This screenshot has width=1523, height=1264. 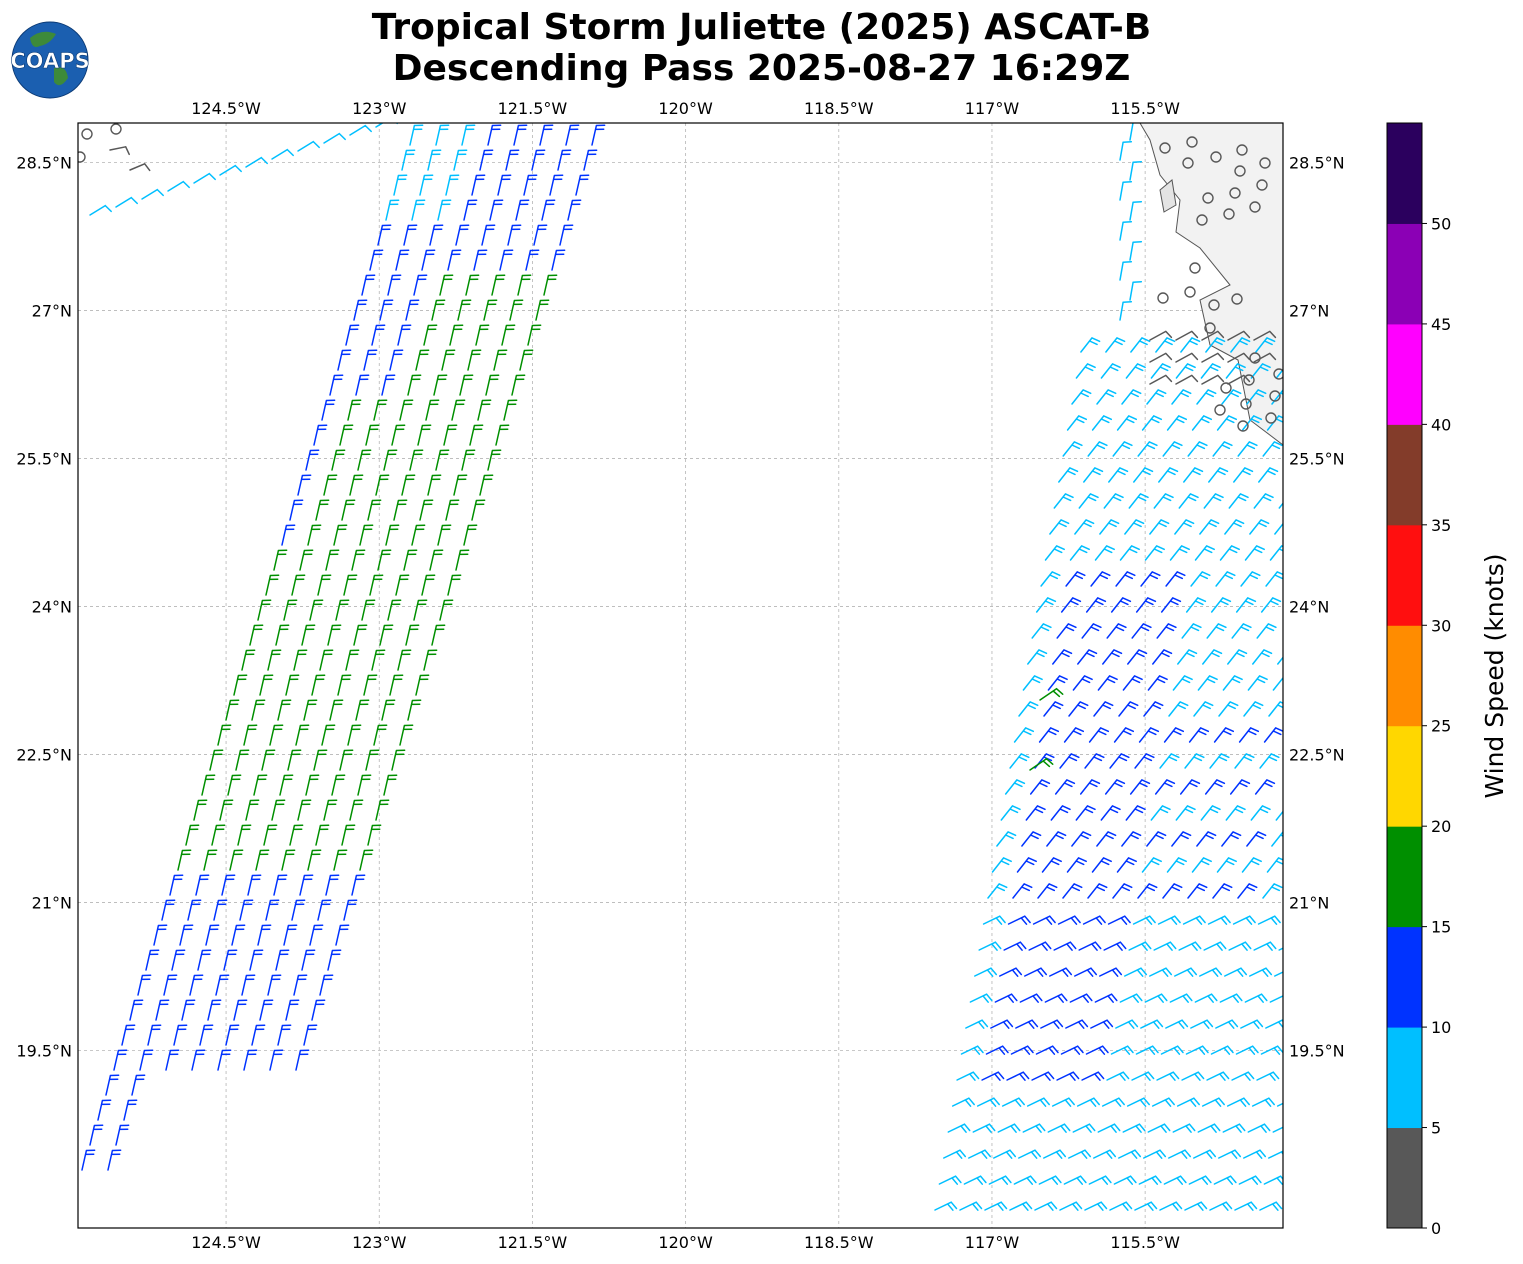 I want to click on coaps-logo: COAPS, so click(x=50, y=60).